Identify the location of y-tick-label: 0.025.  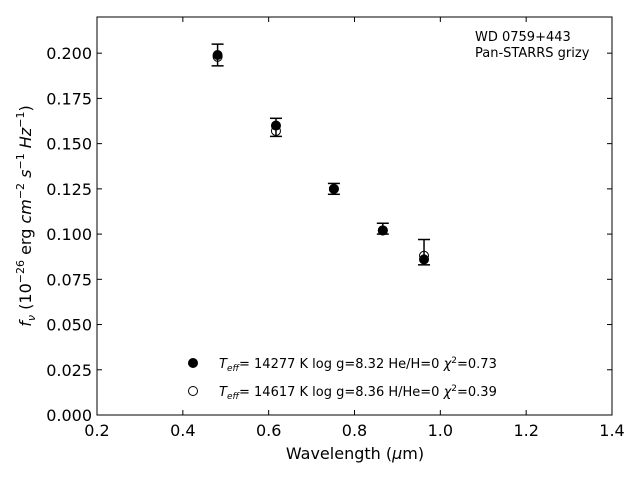
(69, 370).